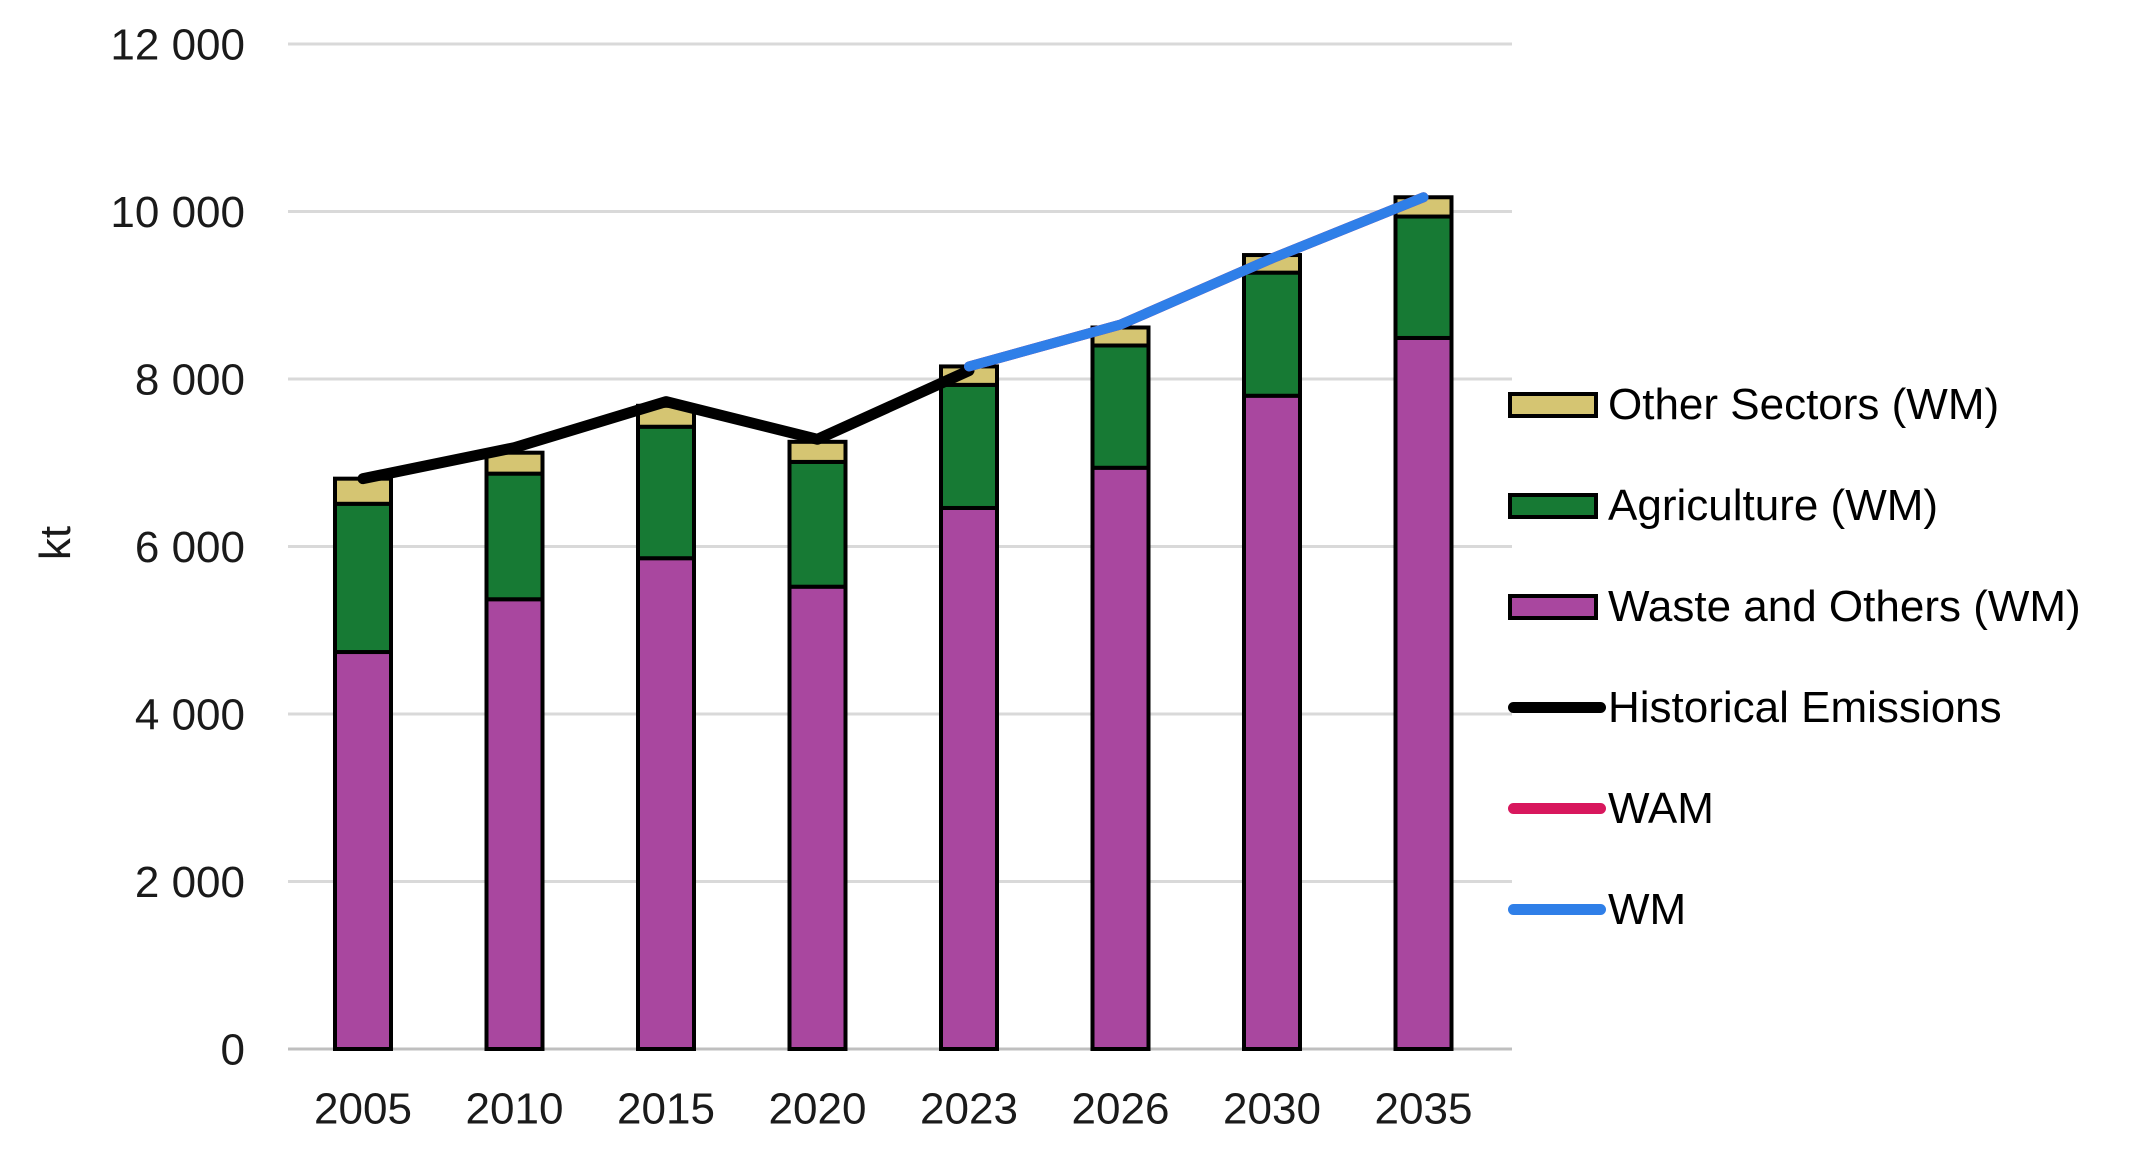 This screenshot has width=2145, height=1153. I want to click on y-tick-label: 2 000, so click(190, 882).